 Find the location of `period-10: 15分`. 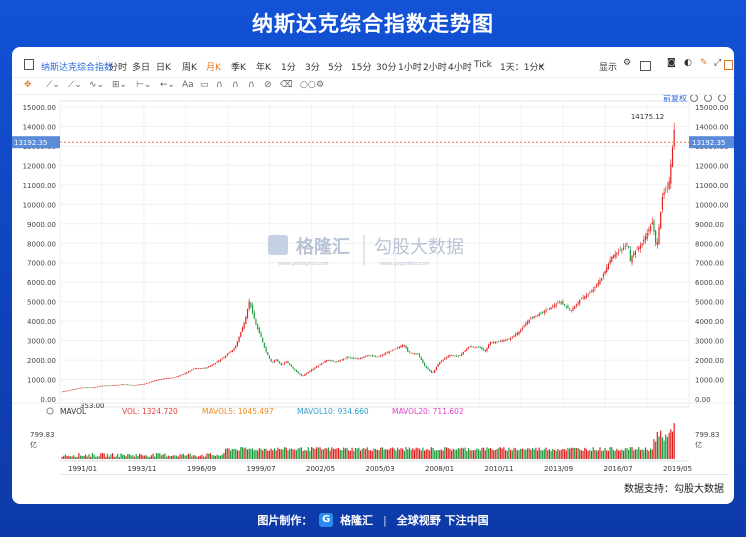

period-10: 15分 is located at coordinates (361, 68).